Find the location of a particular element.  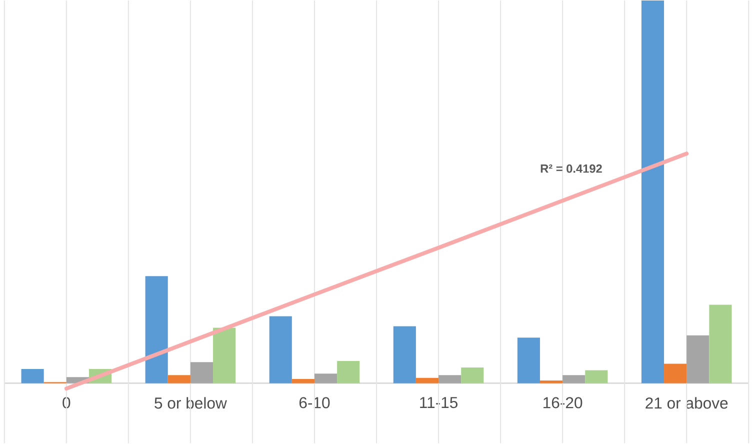

x-tick-label: 21 or above is located at coordinates (687, 403).